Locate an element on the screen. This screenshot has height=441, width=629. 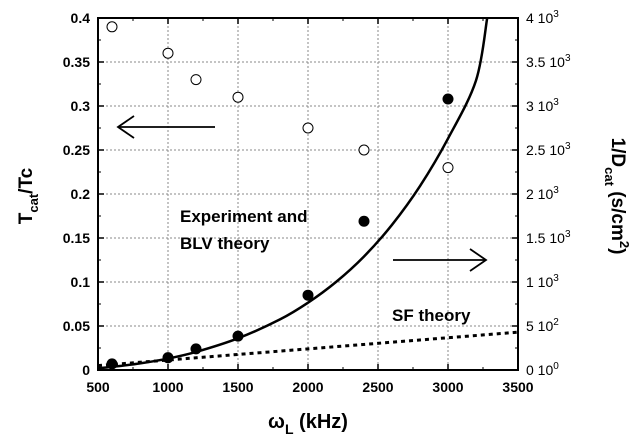
x-tick-label: 500 is located at coordinates (98, 387).